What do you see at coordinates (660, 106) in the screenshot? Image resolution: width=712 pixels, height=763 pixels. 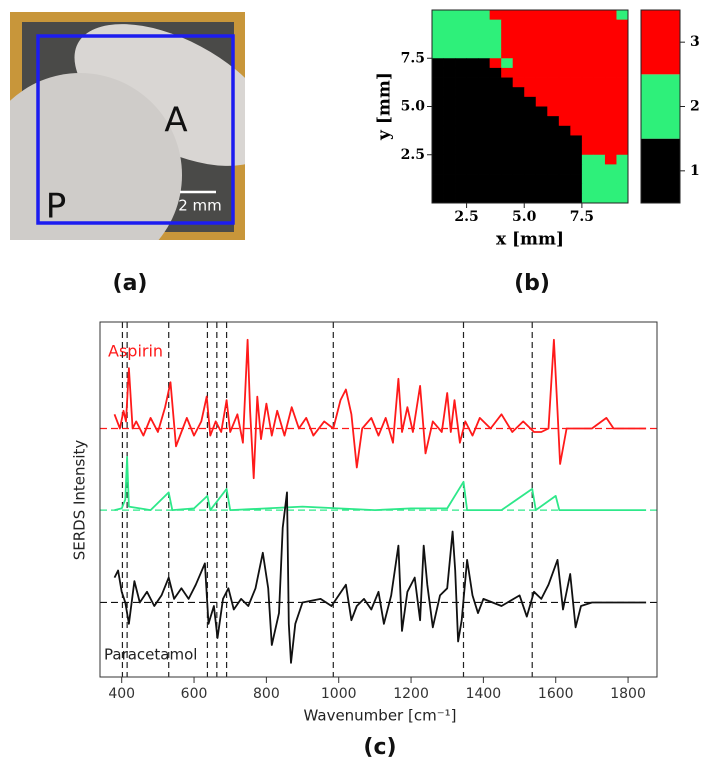 I see `colorbar-frame` at bounding box center [660, 106].